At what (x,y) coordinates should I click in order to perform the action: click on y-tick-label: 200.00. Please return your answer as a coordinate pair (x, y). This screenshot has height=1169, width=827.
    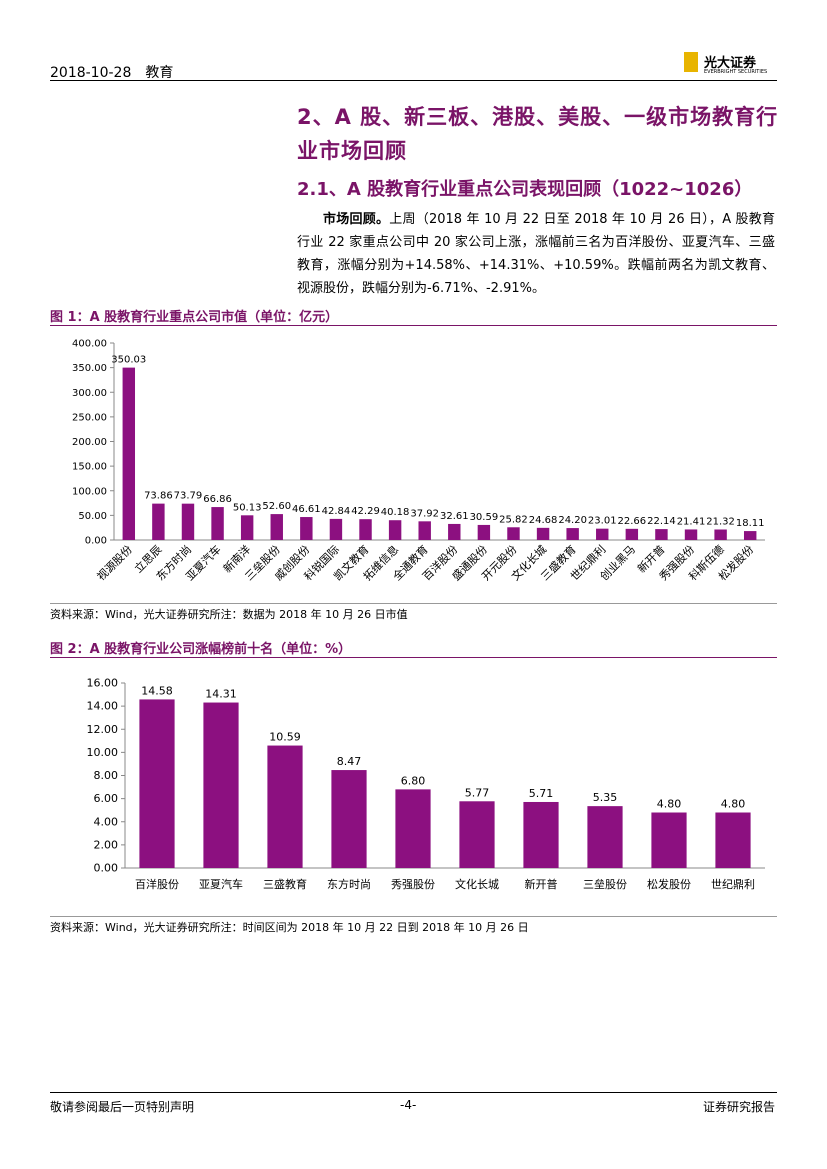
    Looking at the image, I should click on (89, 442).